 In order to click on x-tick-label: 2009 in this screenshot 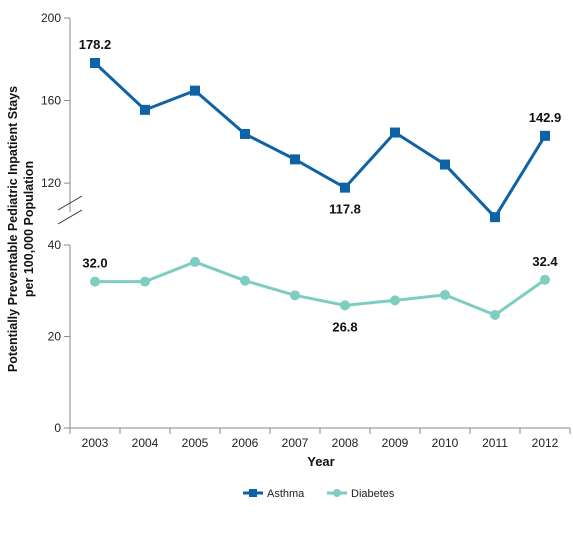, I will do `click(395, 443)`.